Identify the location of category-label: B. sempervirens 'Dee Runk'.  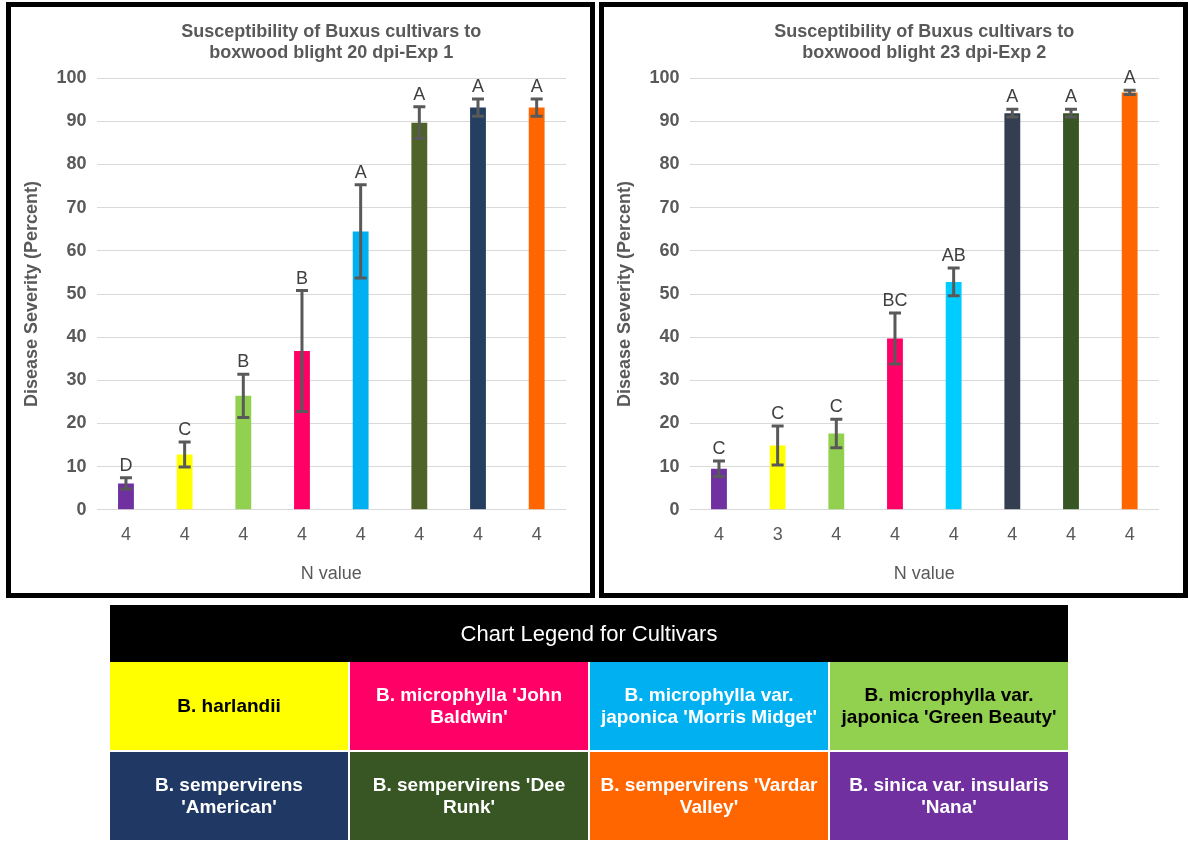
(469, 796).